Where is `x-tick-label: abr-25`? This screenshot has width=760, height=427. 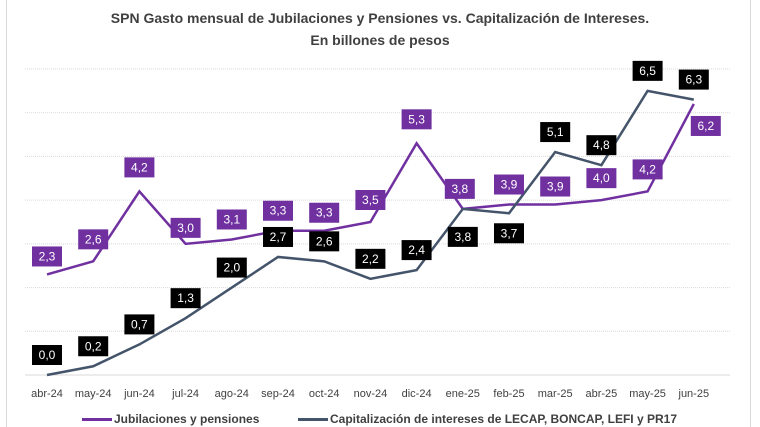
x-tick-label: abr-25 is located at coordinates (602, 394).